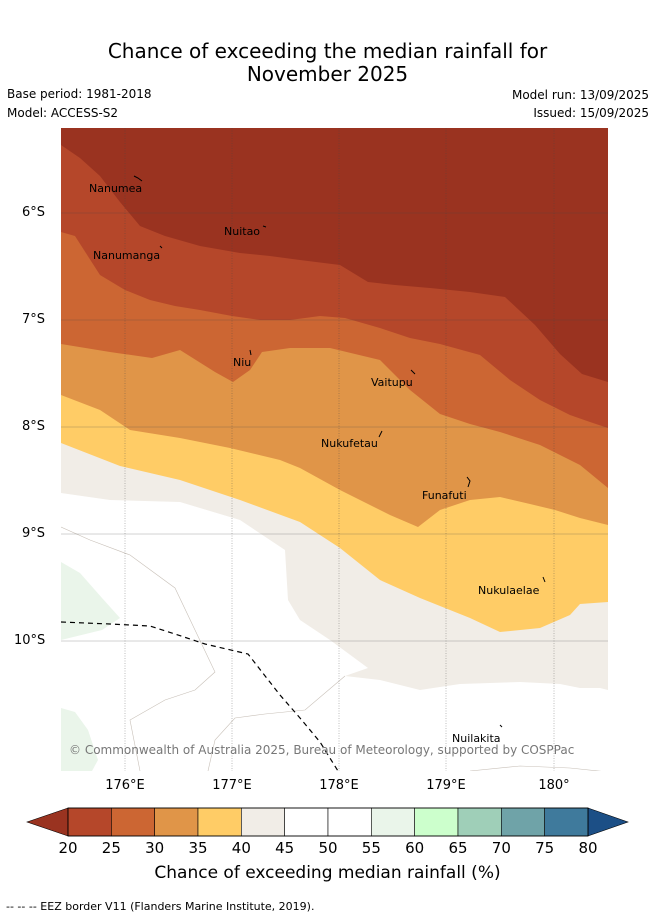 The height and width of the screenshot is (919, 655). What do you see at coordinates (34, 319) in the screenshot?
I see `lat-tick-7s: 7°S` at bounding box center [34, 319].